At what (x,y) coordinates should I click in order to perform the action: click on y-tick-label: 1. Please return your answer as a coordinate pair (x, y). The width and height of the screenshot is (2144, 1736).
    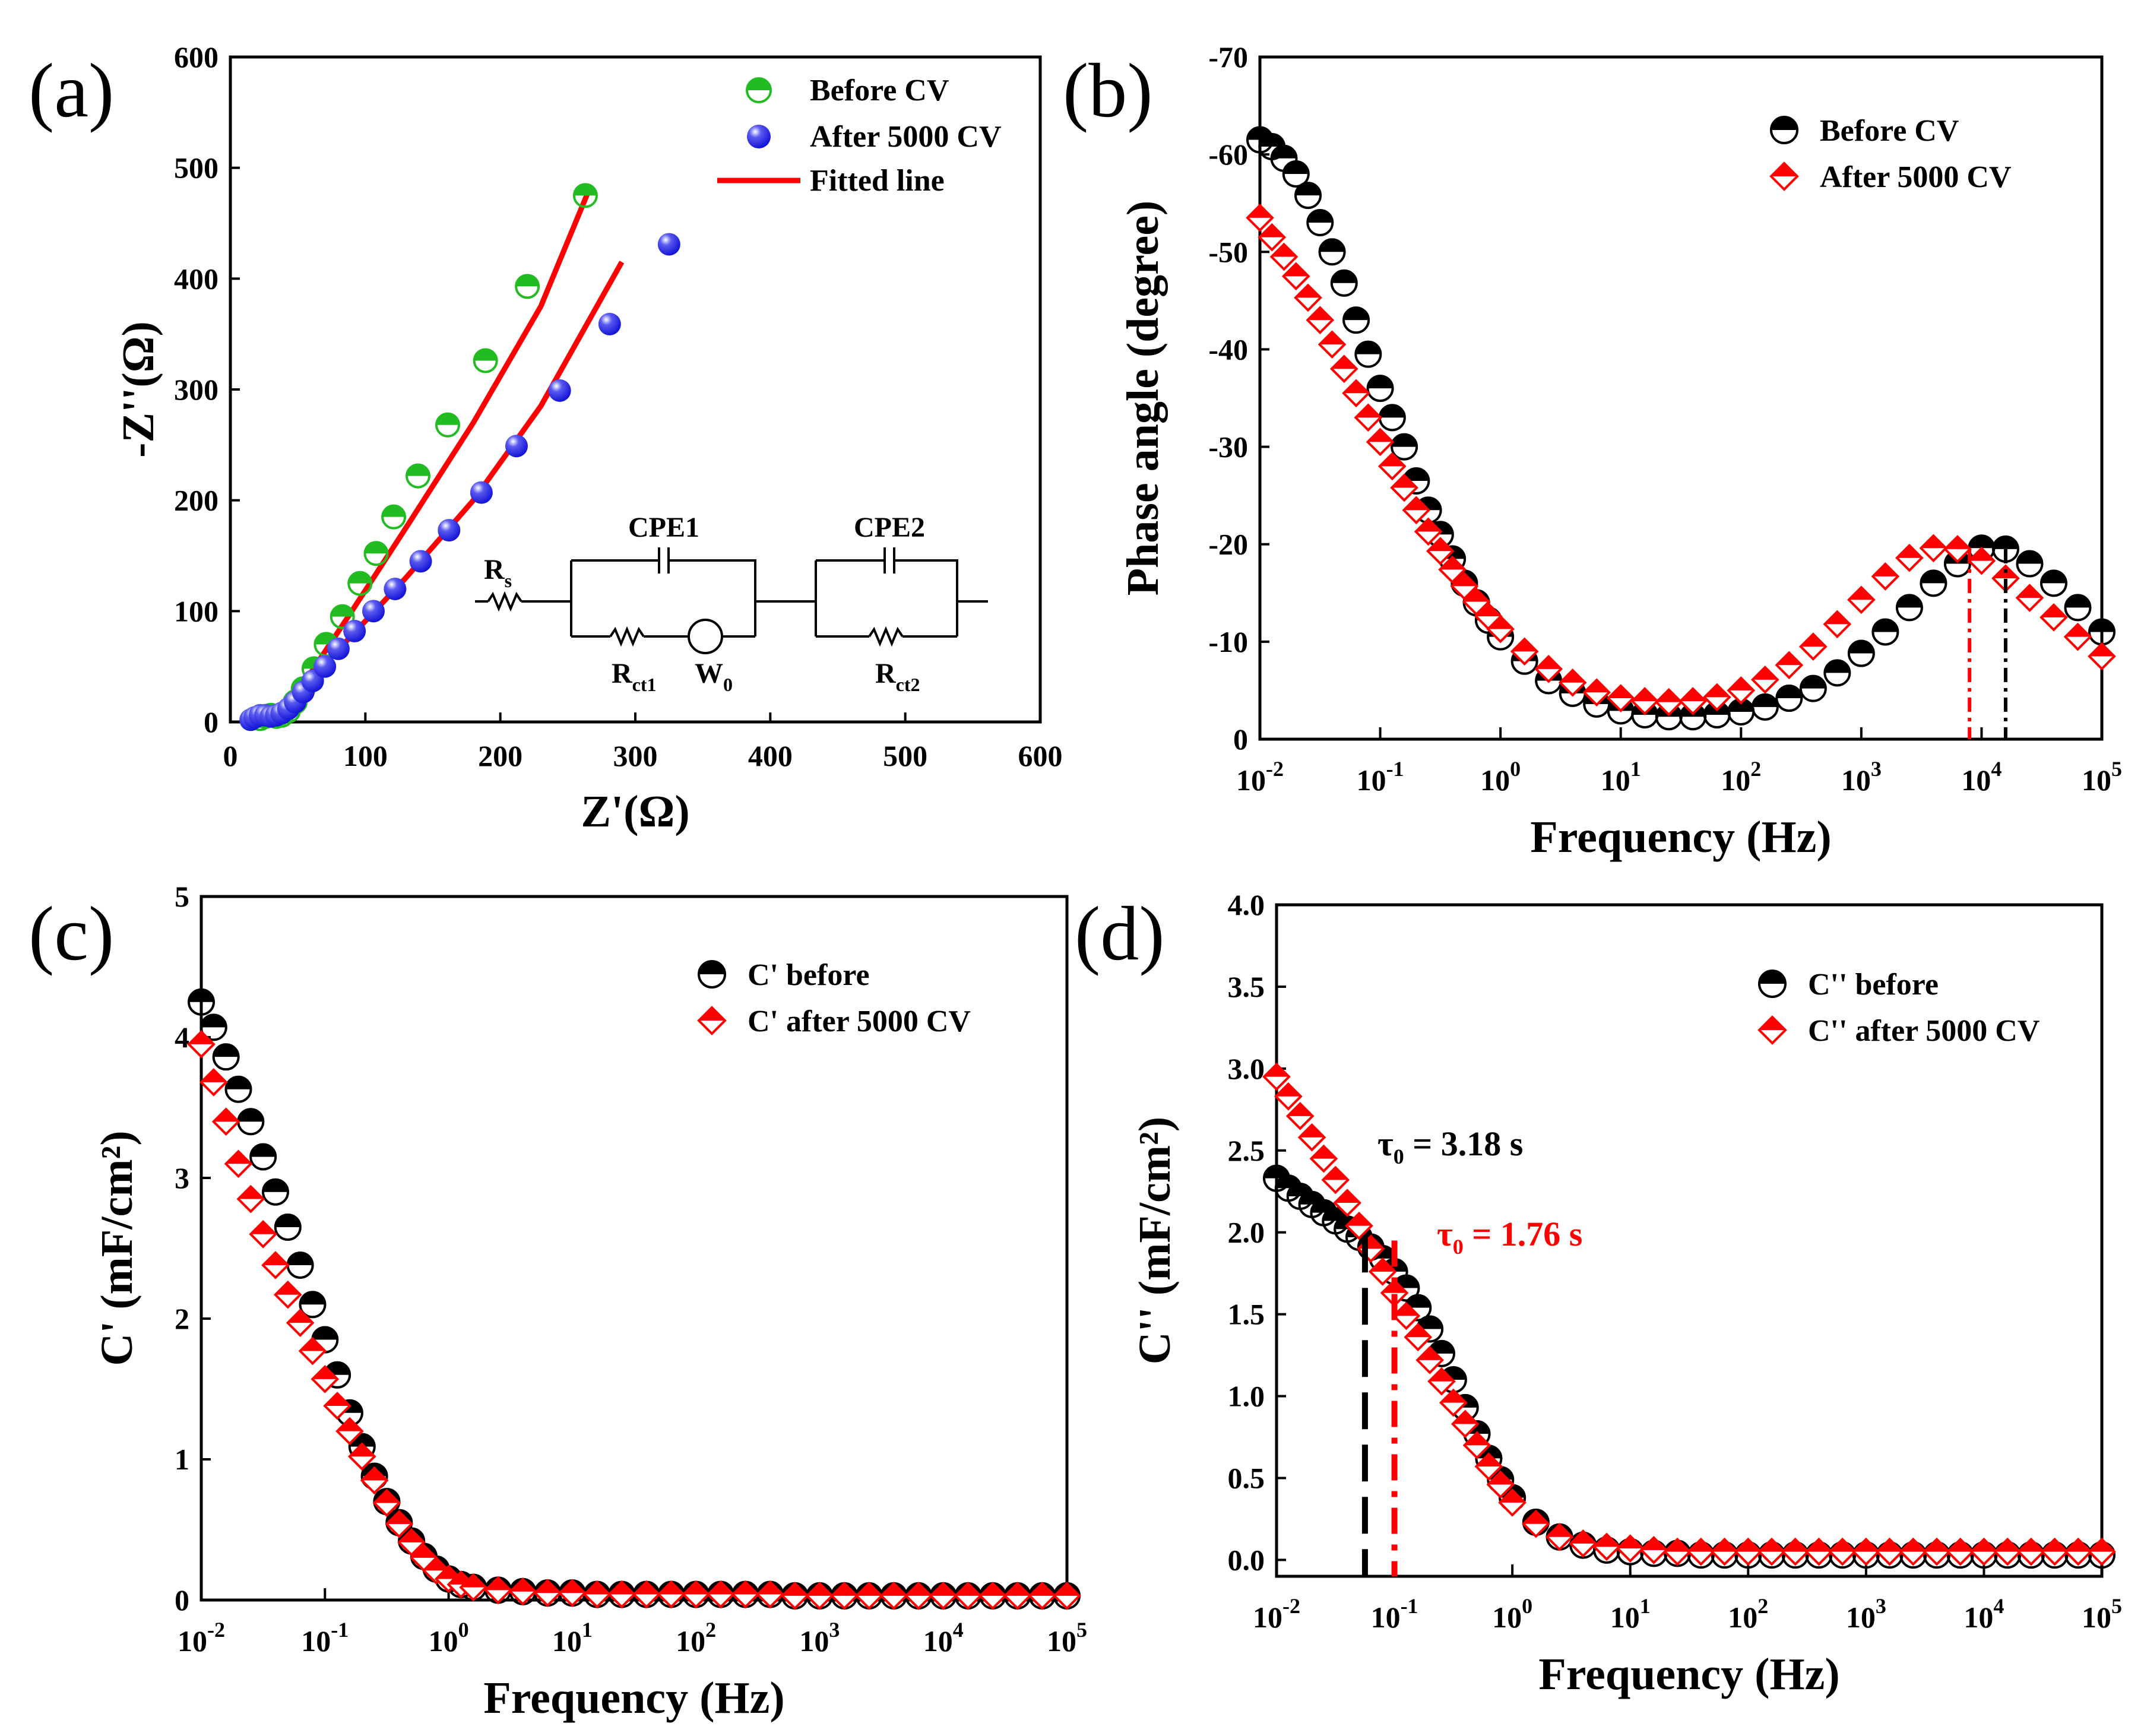
    Looking at the image, I should click on (182, 1459).